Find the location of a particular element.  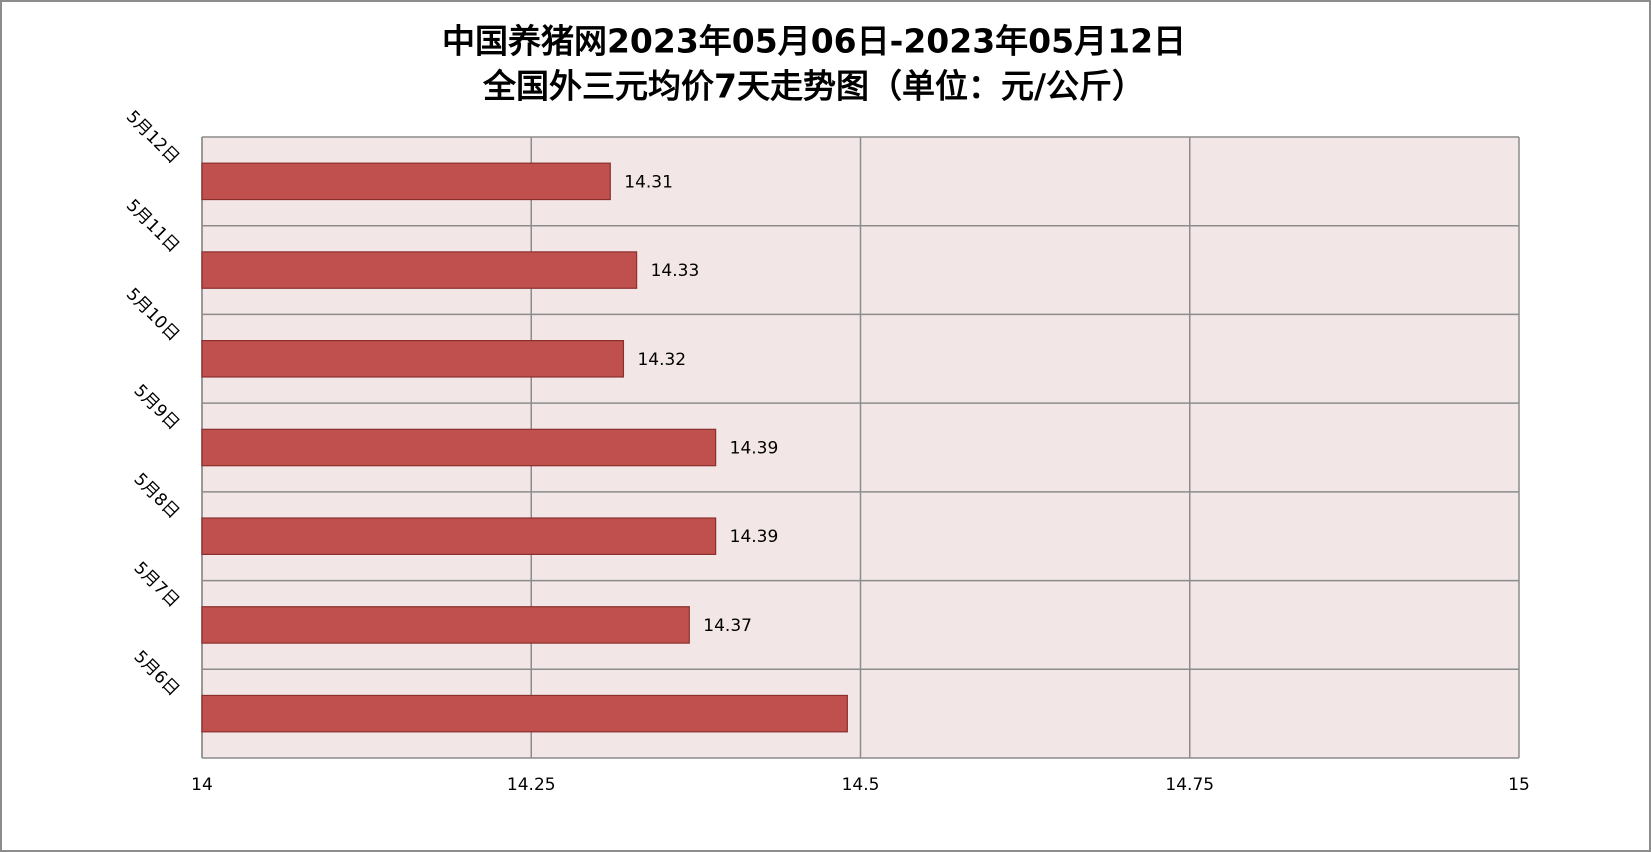

x-tick-label: 15 is located at coordinates (1519, 785).